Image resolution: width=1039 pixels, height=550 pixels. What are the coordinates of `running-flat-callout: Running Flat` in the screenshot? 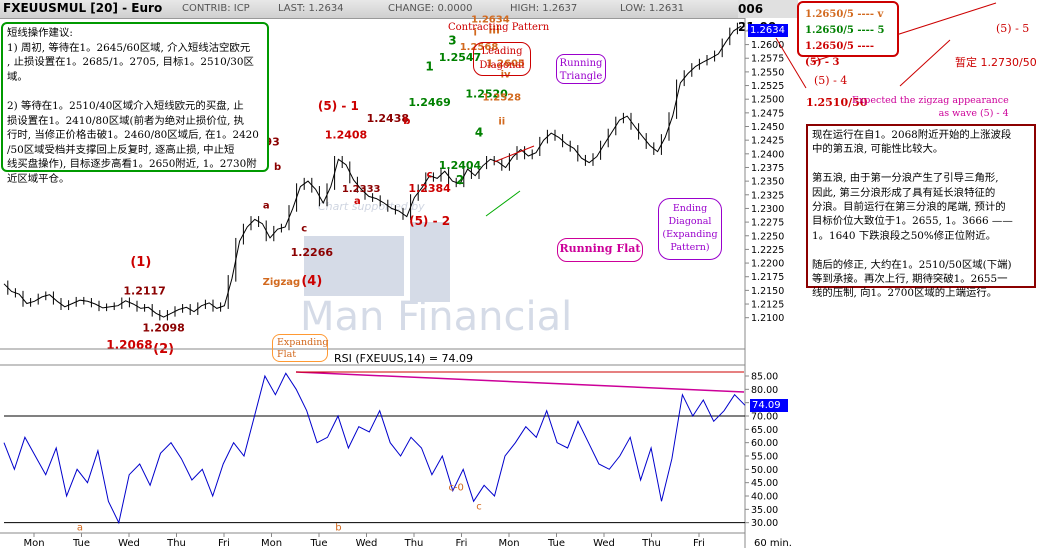 It's located at (600, 250).